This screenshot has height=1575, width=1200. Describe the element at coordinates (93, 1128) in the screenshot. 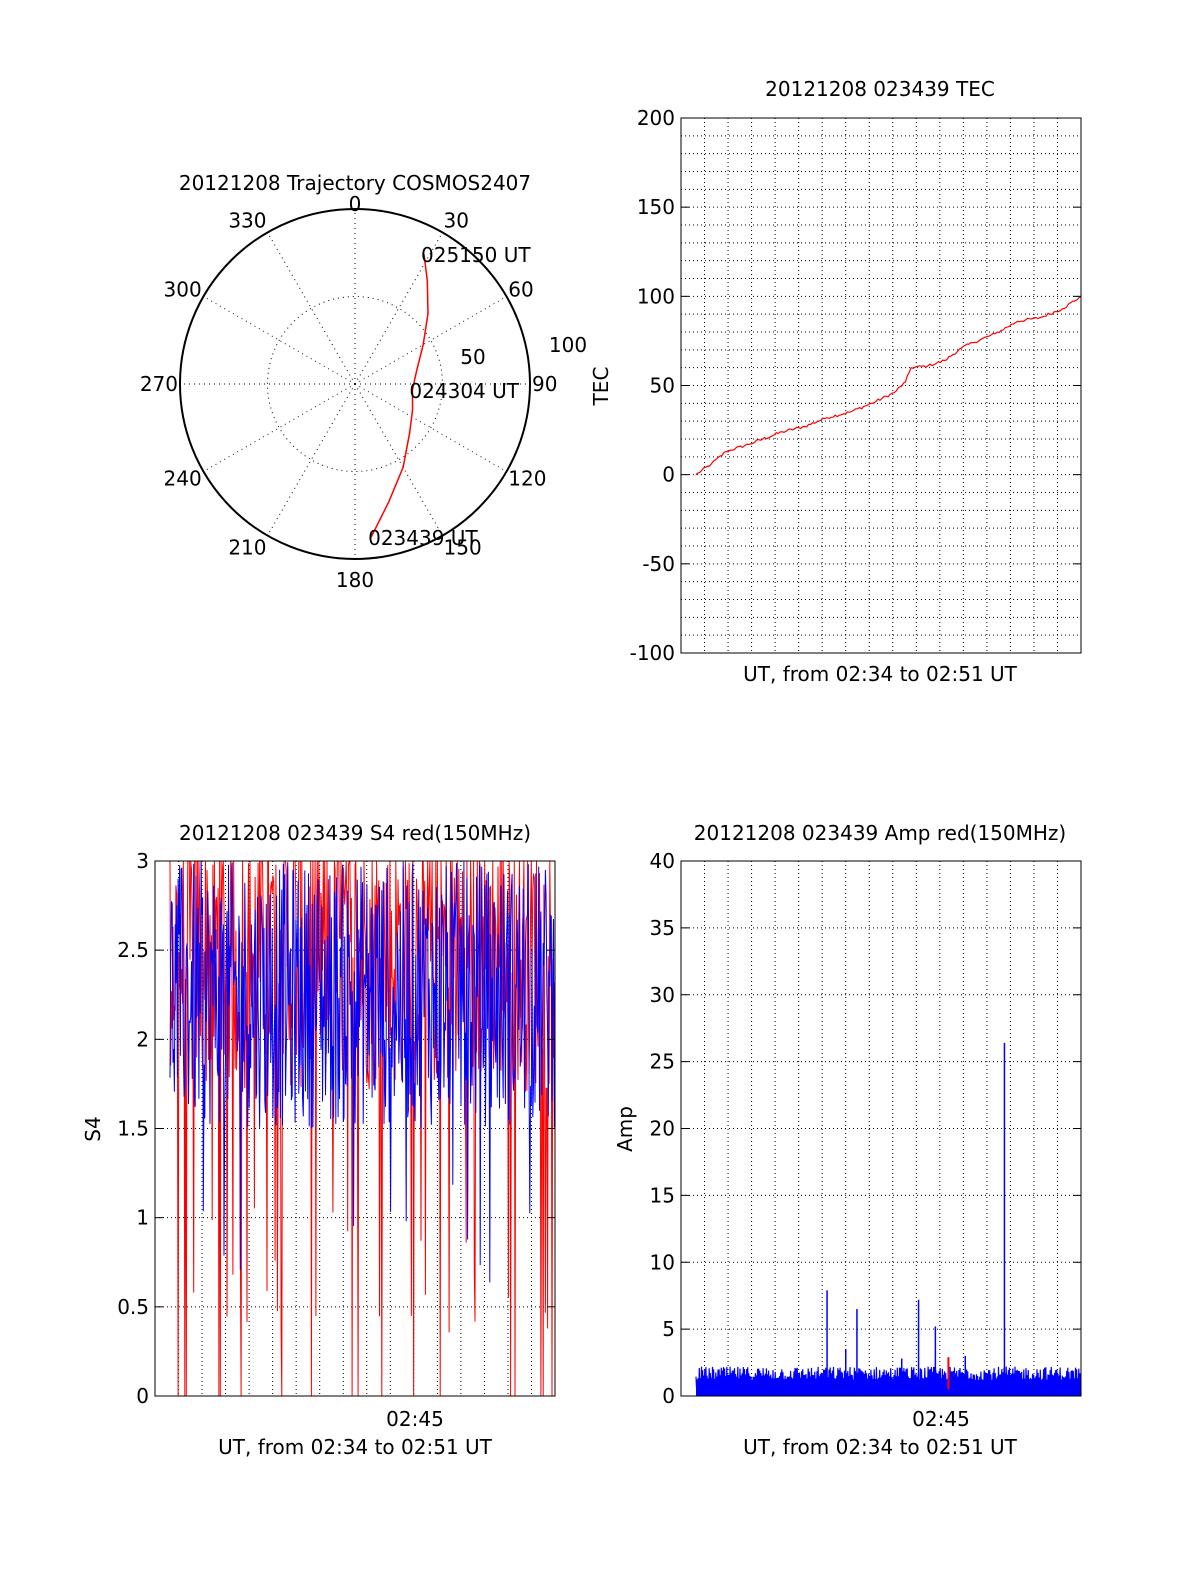

I see `s4-ylabel: S4` at that location.